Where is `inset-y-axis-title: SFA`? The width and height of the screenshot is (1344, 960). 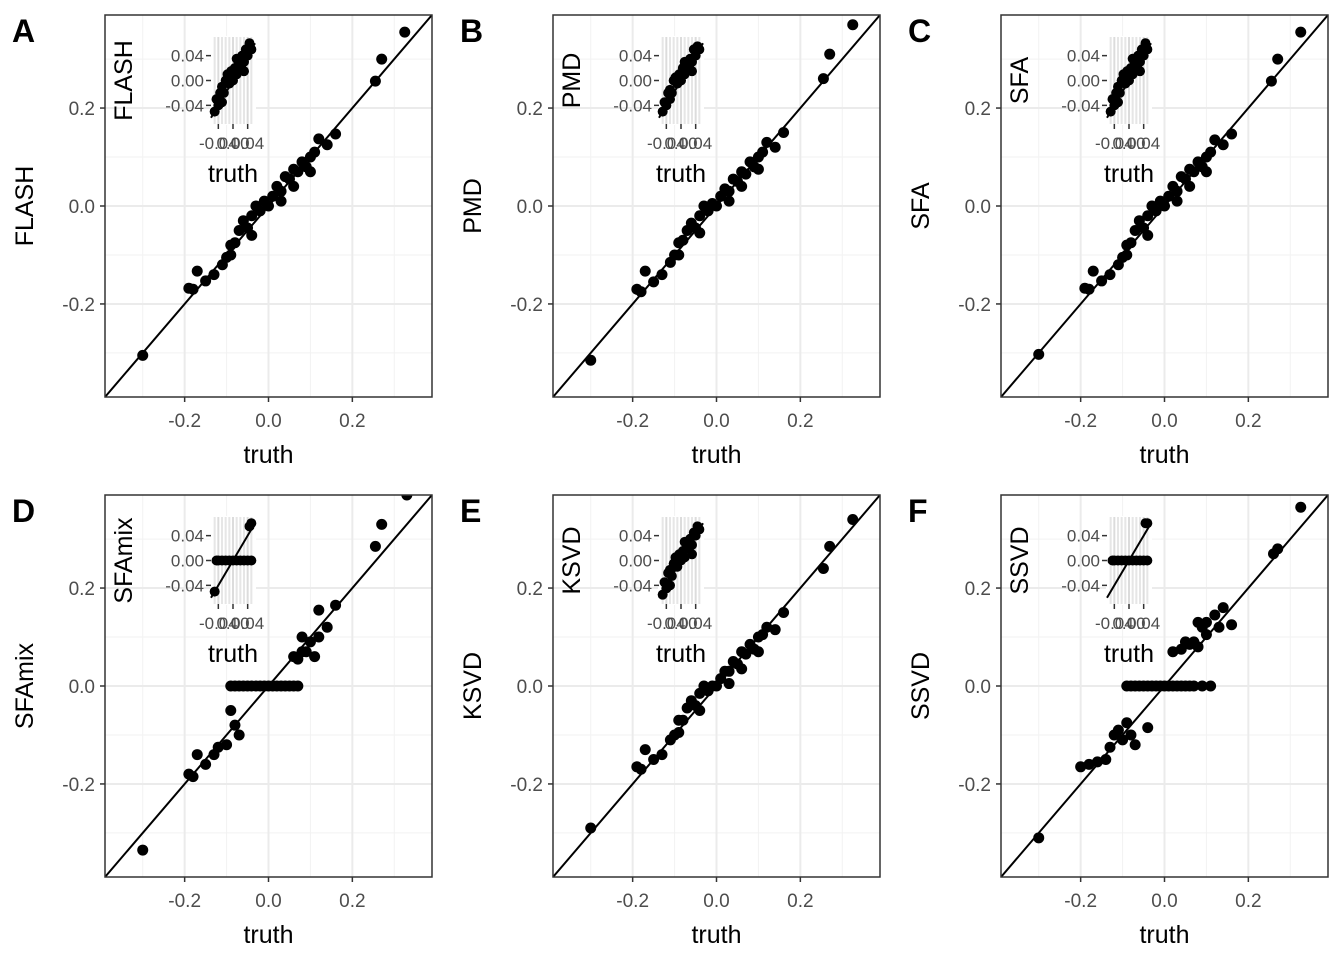 inset-y-axis-title: SFA is located at coordinates (1020, 81).